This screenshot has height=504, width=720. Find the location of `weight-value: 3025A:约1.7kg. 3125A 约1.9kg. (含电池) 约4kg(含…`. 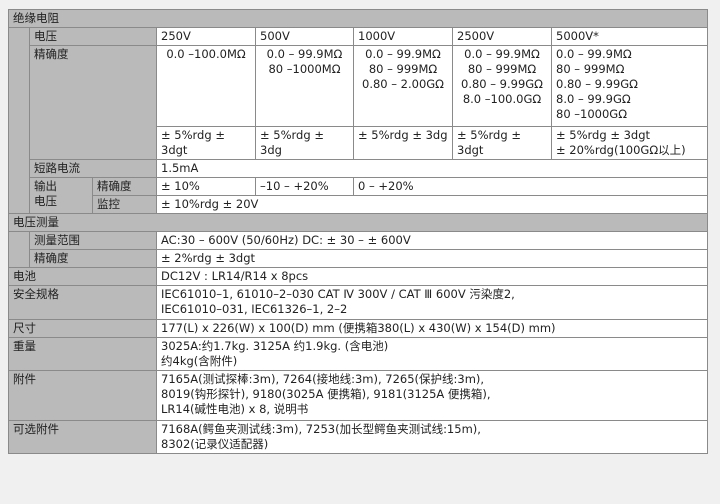

weight-value: 3025A:约1.7kg. 3125A 约1.9kg. (含电池) 约4kg(含… is located at coordinates (432, 354).